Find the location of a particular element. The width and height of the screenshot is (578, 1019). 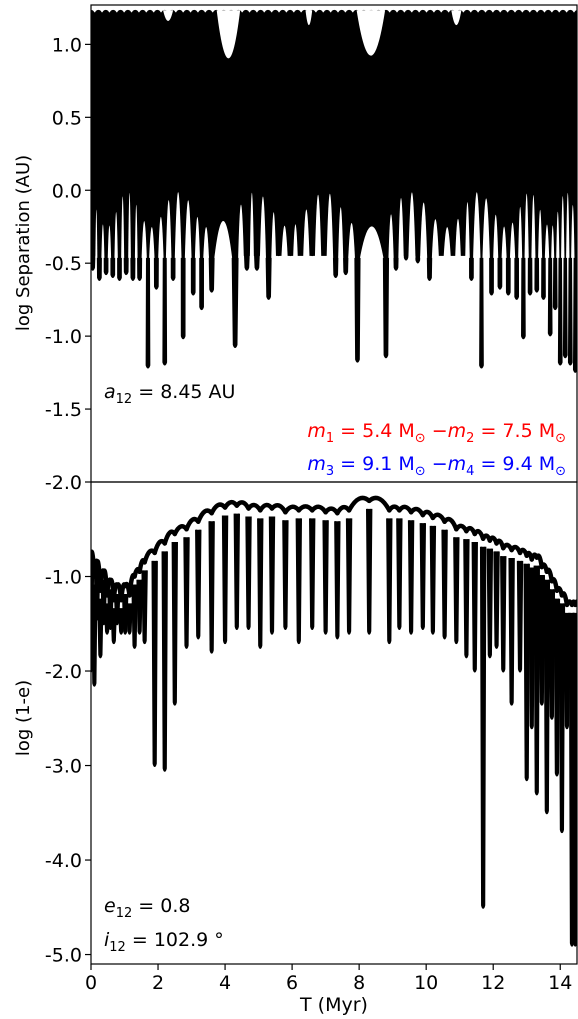

x-tick-label: 14 is located at coordinates (560, 983).